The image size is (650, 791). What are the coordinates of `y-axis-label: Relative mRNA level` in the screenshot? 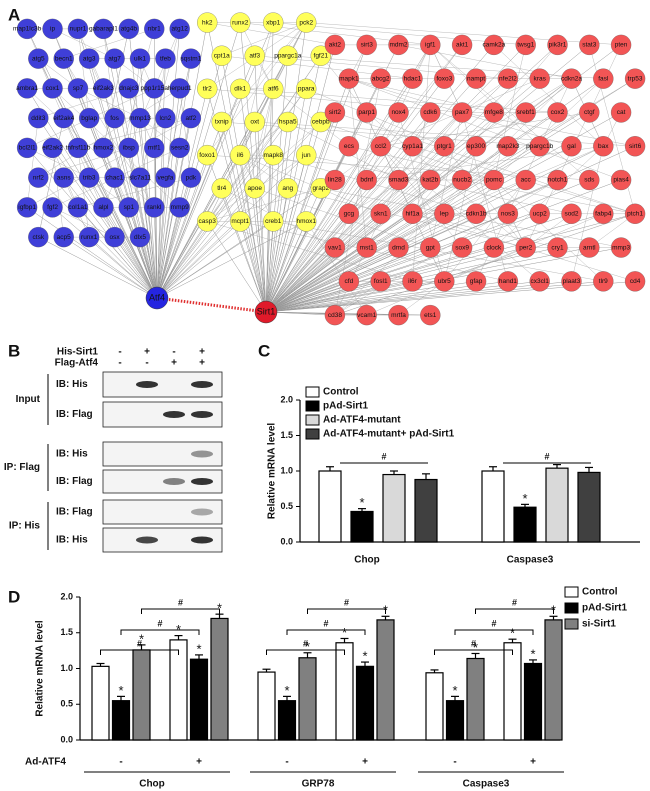 It's located at (40, 668).